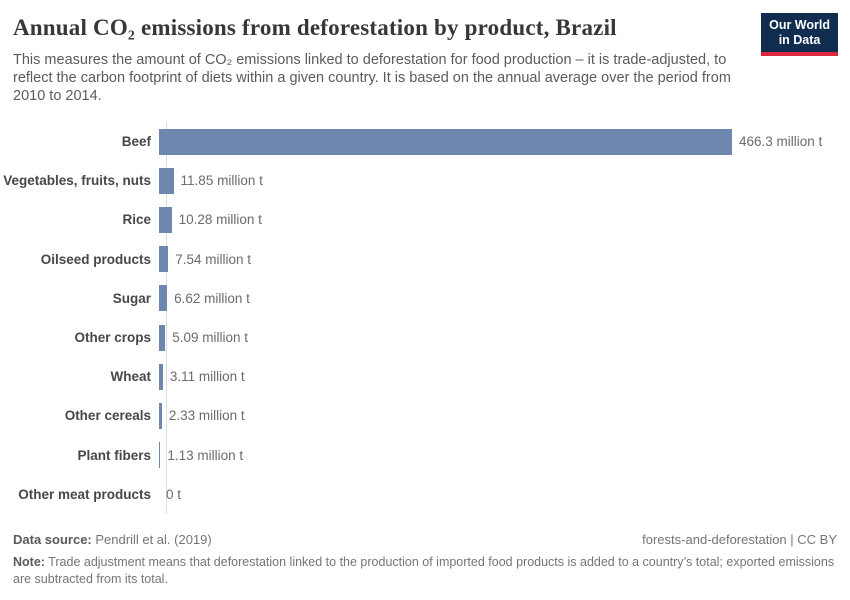 The height and width of the screenshot is (600, 850). Describe the element at coordinates (164, 259) in the screenshot. I see `bar-oilseed-products` at that location.